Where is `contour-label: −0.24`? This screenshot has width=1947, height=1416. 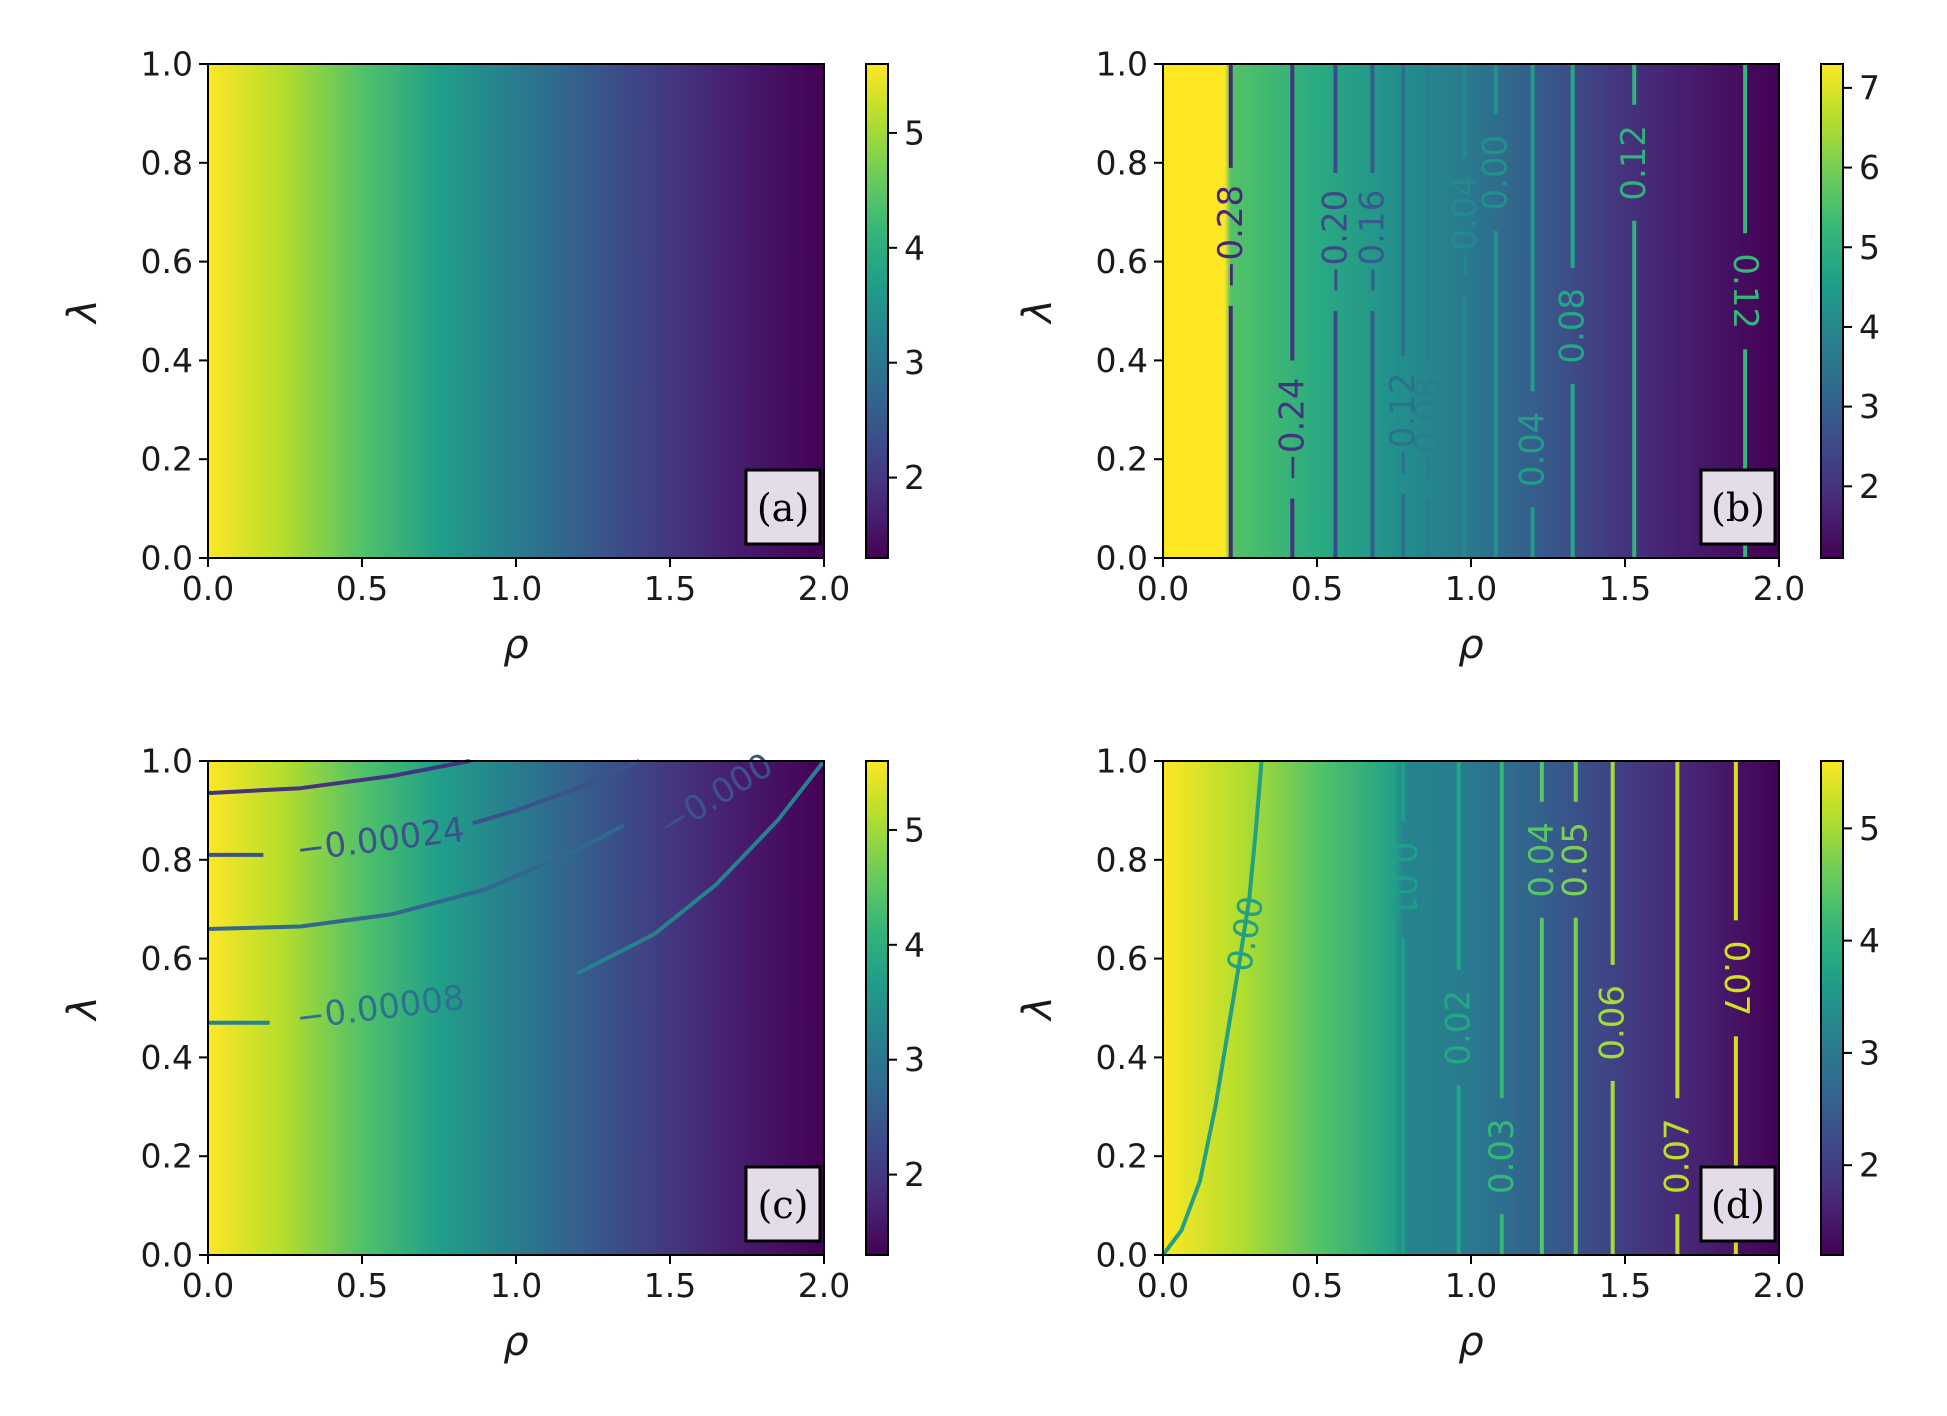
contour-label: −0.24 is located at coordinates (1292, 429).